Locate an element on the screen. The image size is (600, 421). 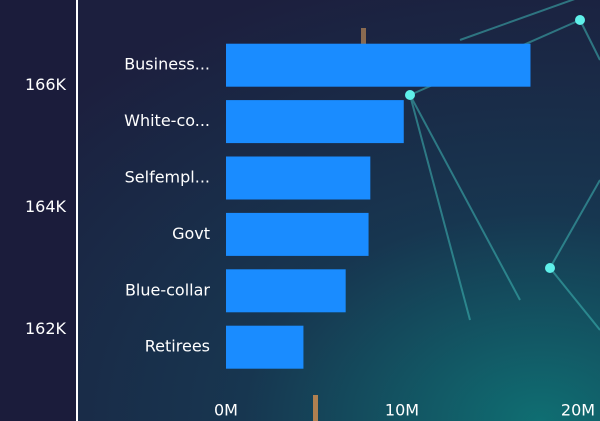
y-tick-label: 166K is located at coordinates (46, 84).